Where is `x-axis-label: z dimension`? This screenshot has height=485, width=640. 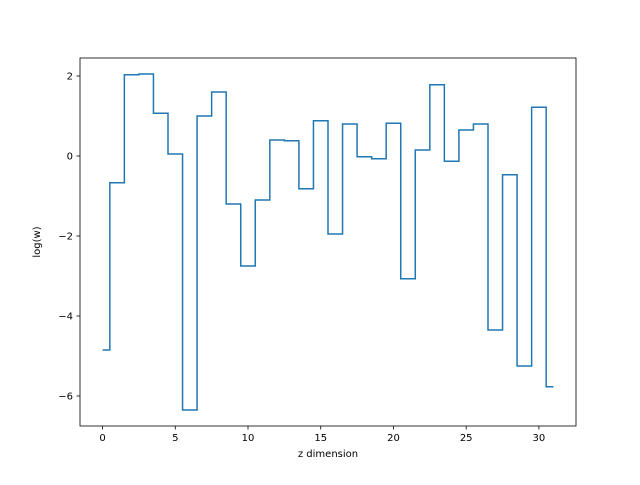 x-axis-label: z dimension is located at coordinates (328, 454).